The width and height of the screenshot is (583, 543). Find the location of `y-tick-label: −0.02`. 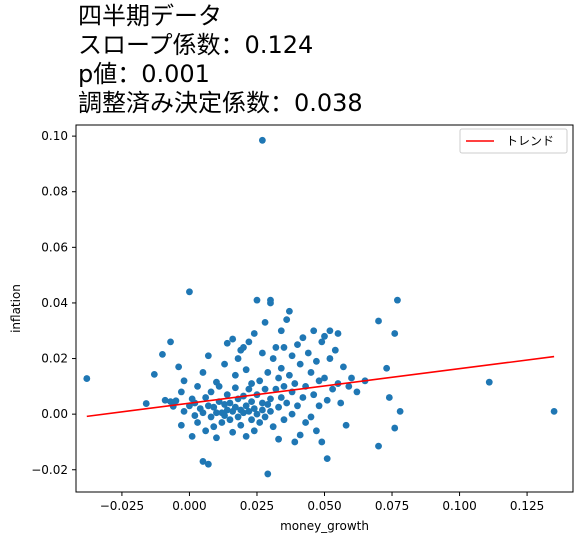

y-tick-label: −0.02 is located at coordinates (49, 470).